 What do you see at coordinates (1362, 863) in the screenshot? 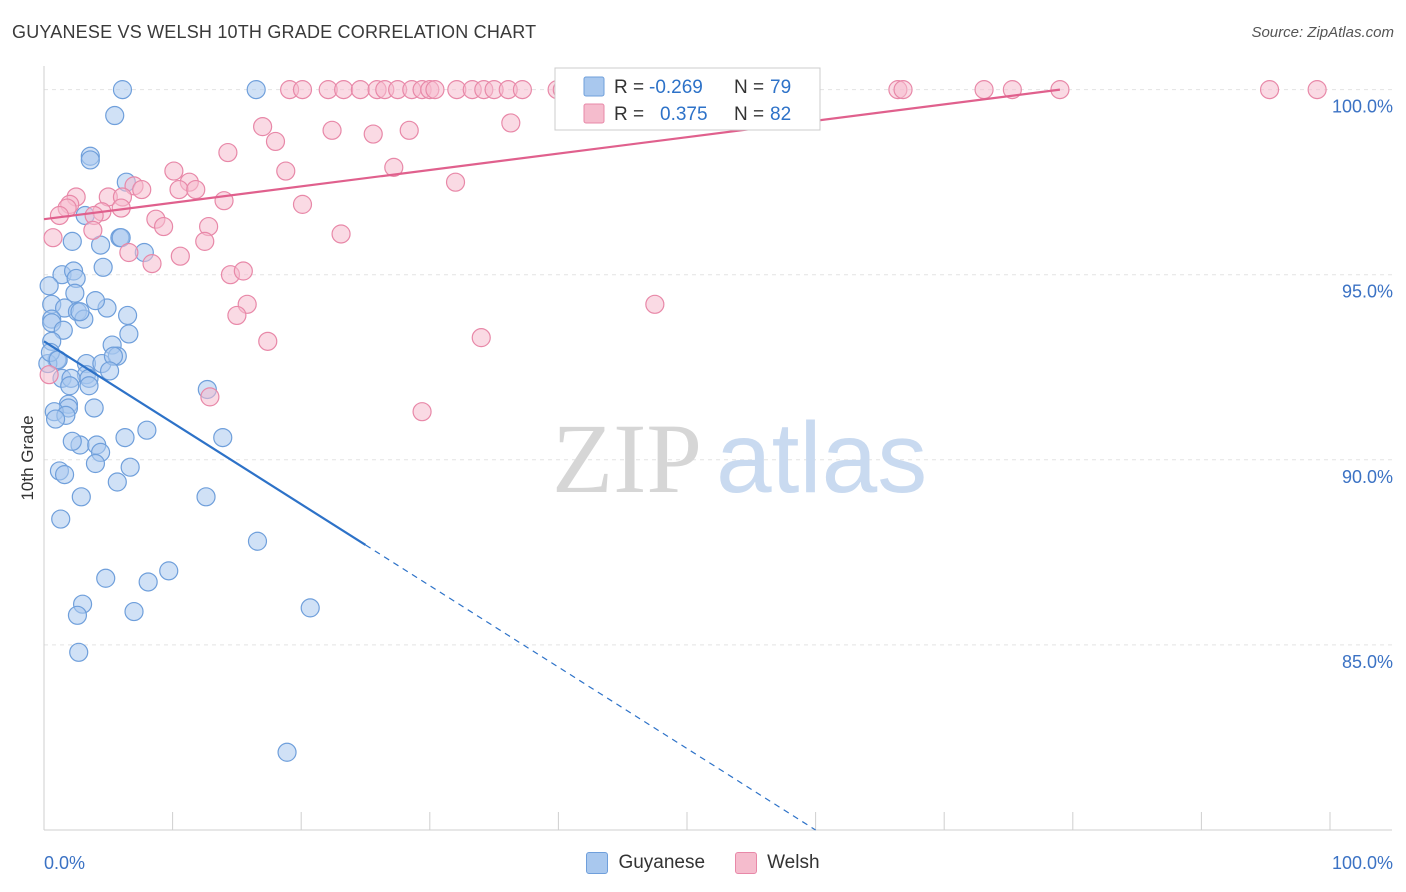
I see `x-tick-label-max: 100.0%` at bounding box center [1362, 863].